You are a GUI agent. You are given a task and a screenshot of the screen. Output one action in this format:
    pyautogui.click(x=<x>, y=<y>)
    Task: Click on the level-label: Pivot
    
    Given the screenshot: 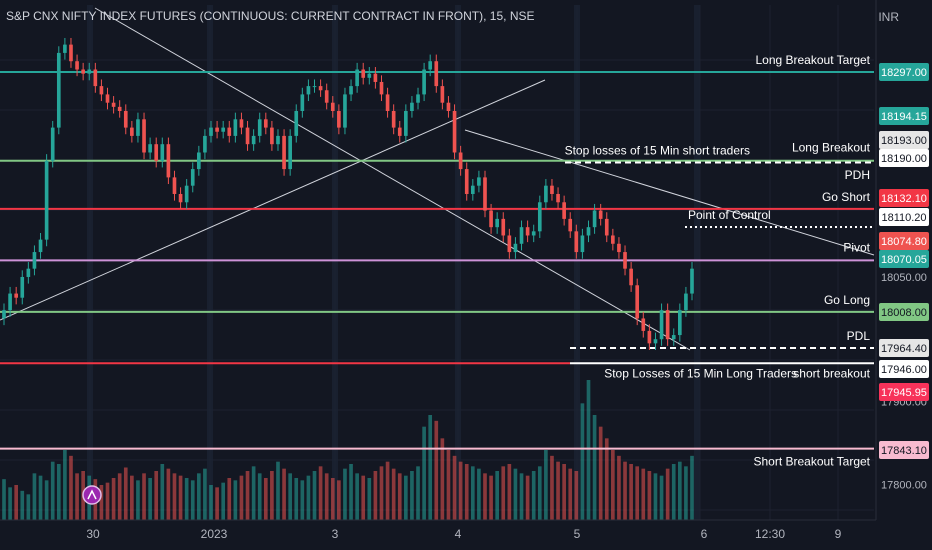 What is the action you would take?
    pyautogui.click(x=856, y=247)
    